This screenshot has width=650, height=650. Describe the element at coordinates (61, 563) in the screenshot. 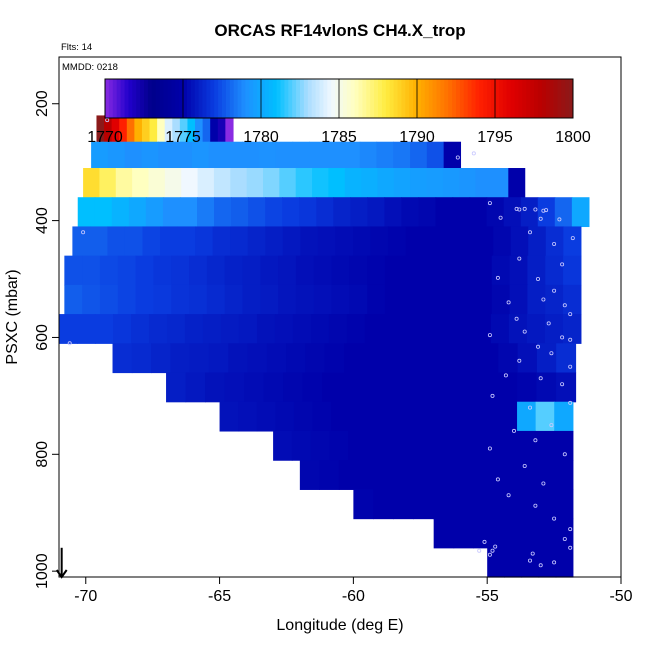

I see `wind-arrow` at that location.